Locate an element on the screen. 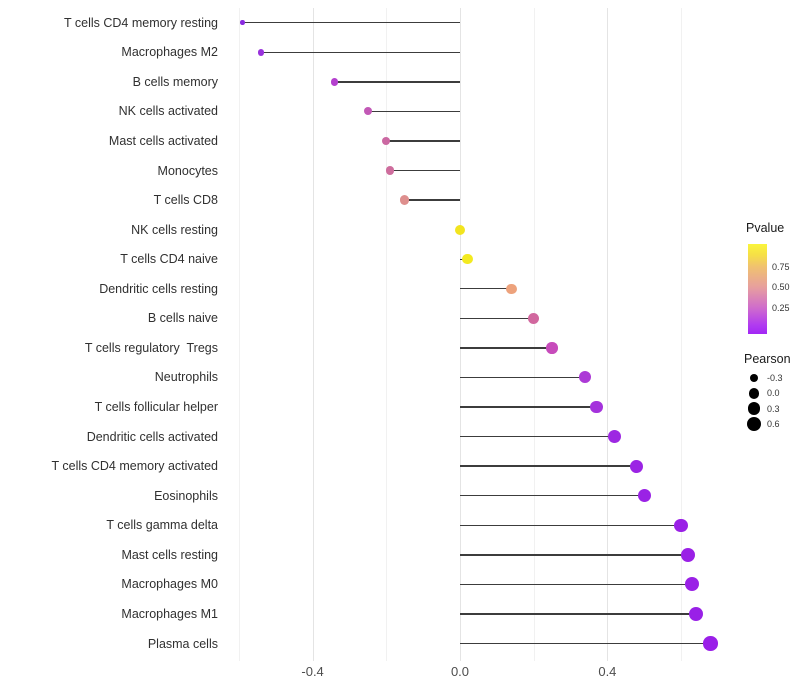 The width and height of the screenshot is (800, 700). x-tick-label: 0.4 is located at coordinates (607, 671).